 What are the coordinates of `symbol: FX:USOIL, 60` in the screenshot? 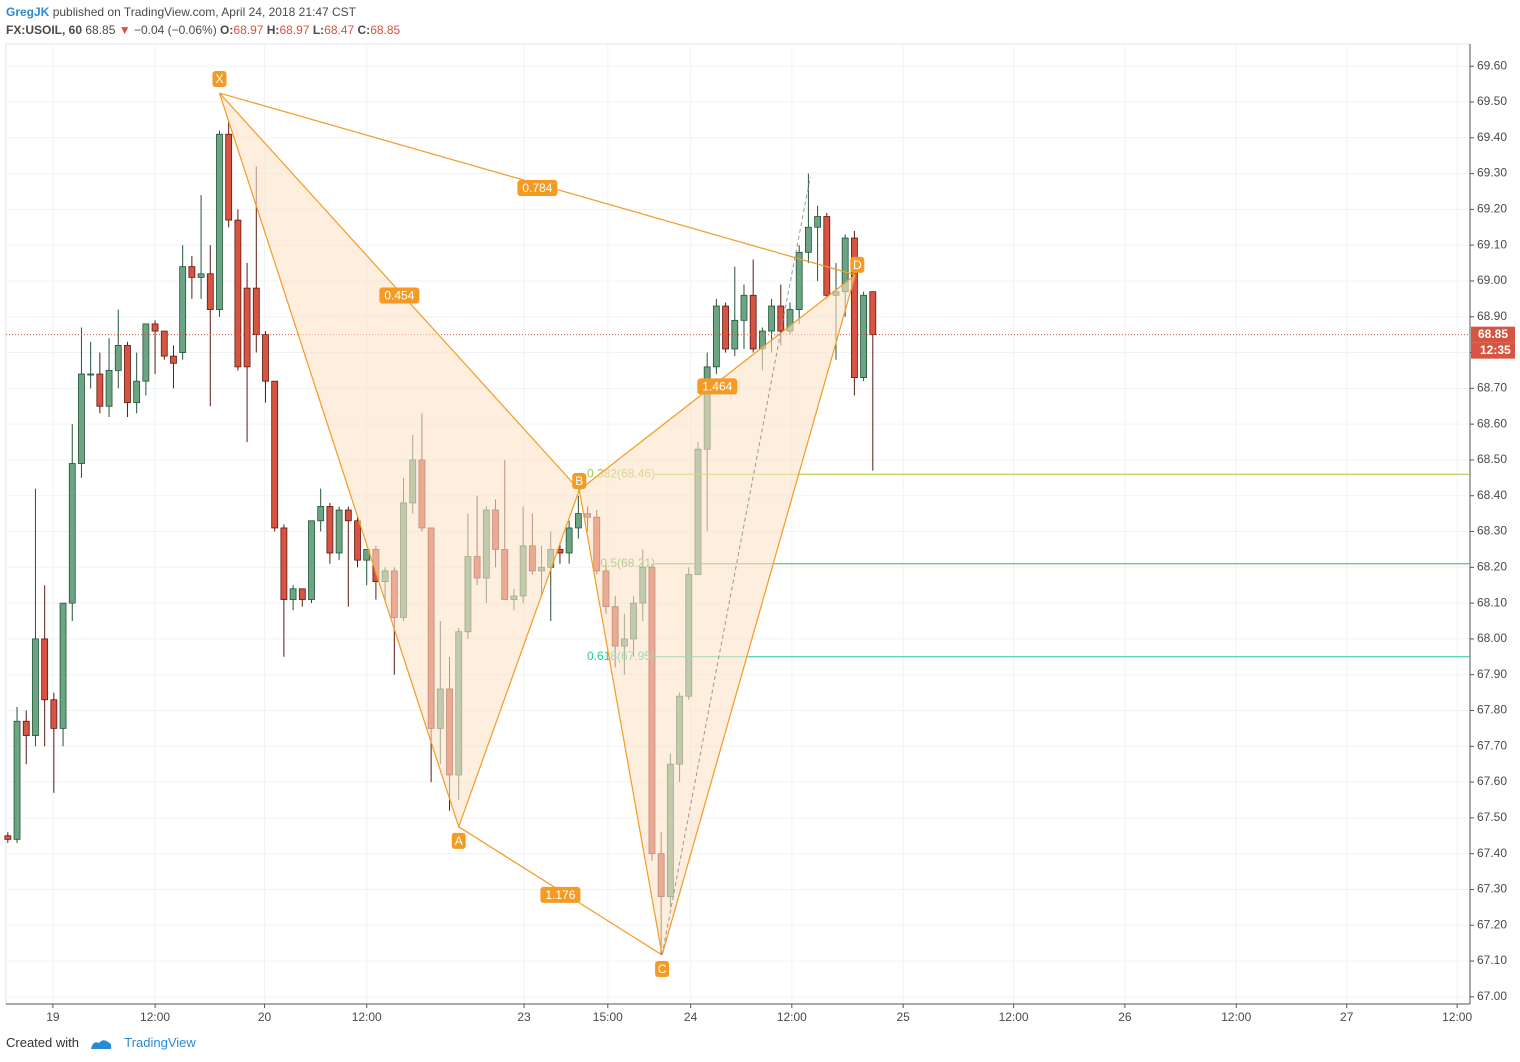 It's located at (44, 30).